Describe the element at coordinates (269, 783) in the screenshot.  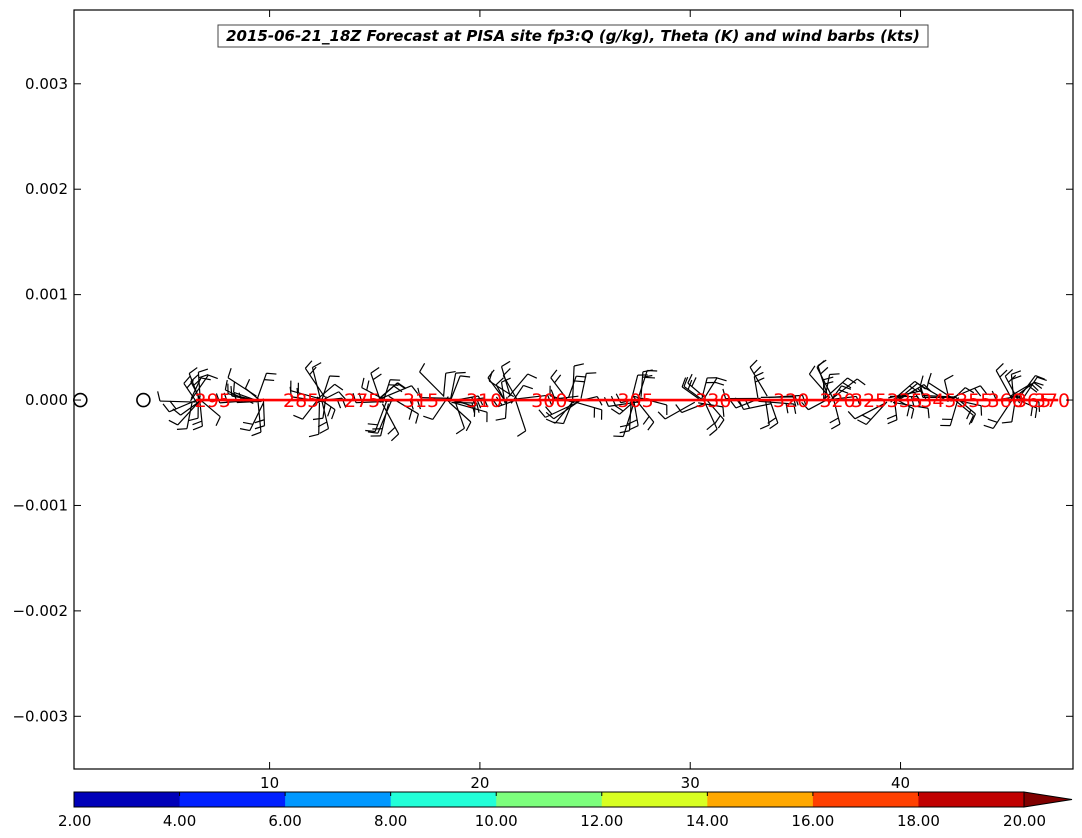
I see `x-tick-label: 10` at that location.